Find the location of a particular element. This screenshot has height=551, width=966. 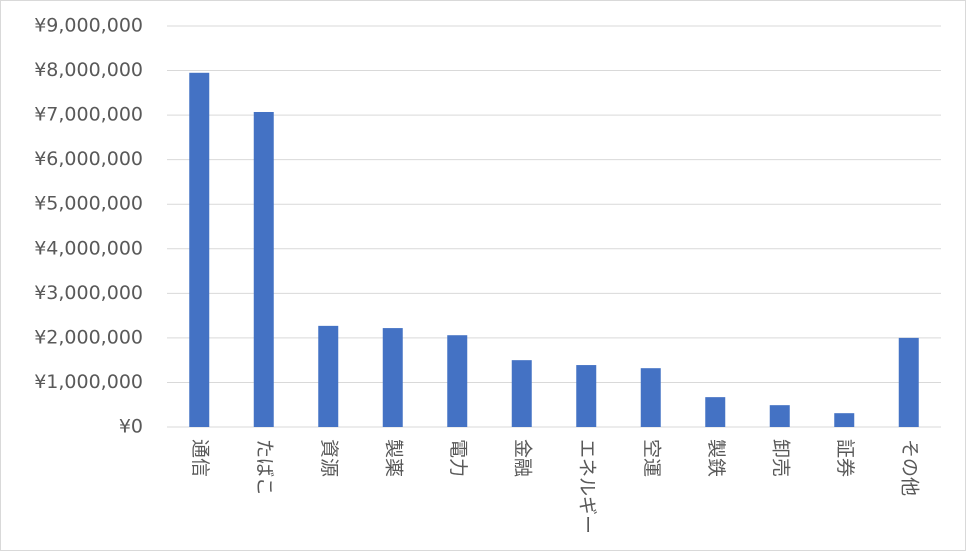

x-tick-label: 空運 is located at coordinates (651, 458).